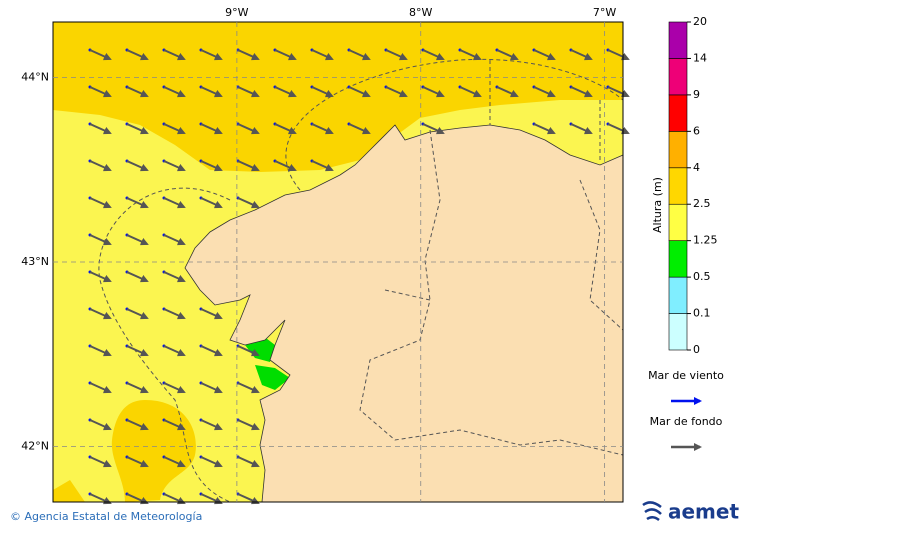 This screenshot has width=900, height=537. Describe the element at coordinates (35, 76) in the screenshot. I see `y-tick-label: 44°N` at that location.